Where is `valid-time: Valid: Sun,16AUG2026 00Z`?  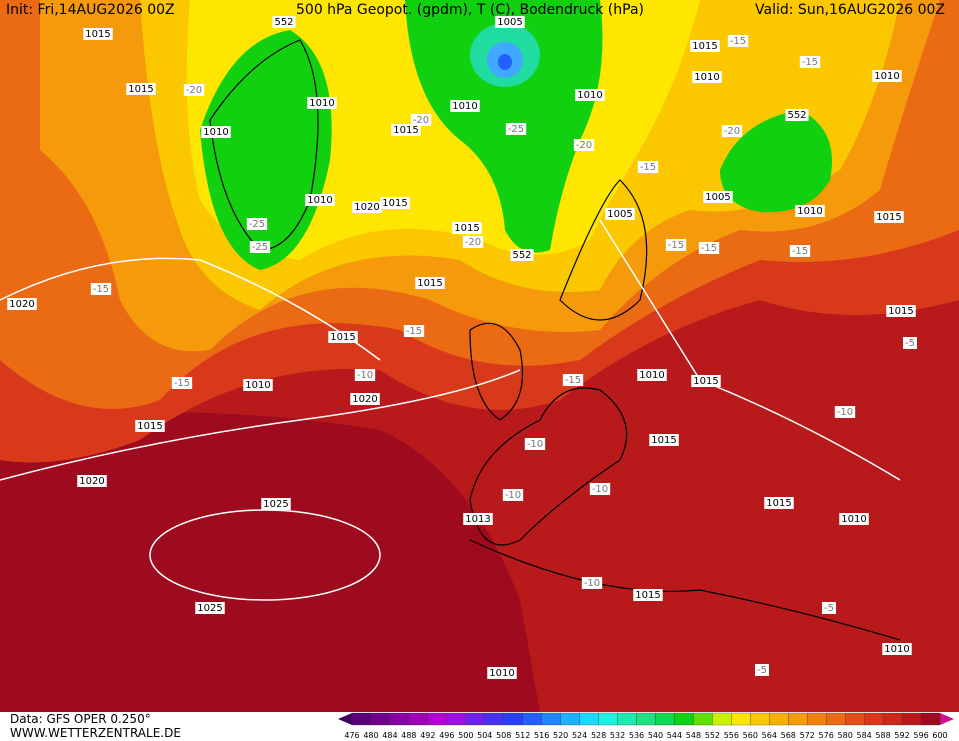
valid-time: Valid: Sun,16AUG2026 00Z is located at coordinates (850, 10).